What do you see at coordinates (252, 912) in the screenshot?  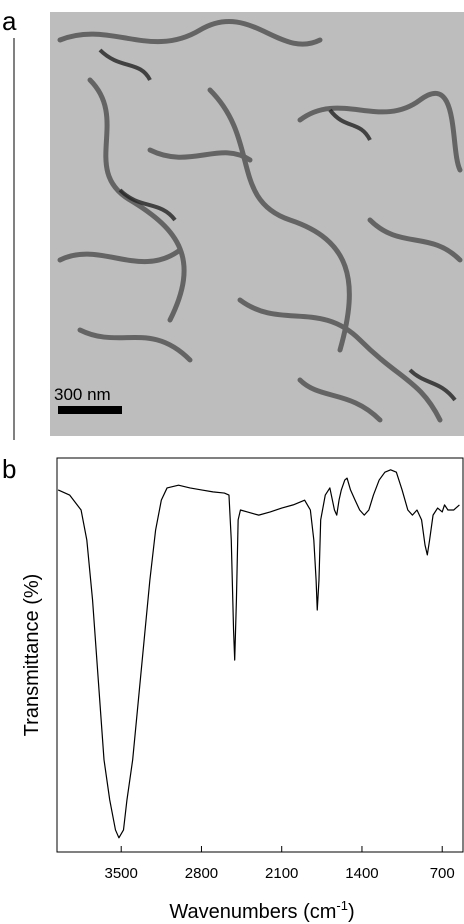 I see `x-axis-label-text: Wavenumbers (cm` at bounding box center [252, 912].